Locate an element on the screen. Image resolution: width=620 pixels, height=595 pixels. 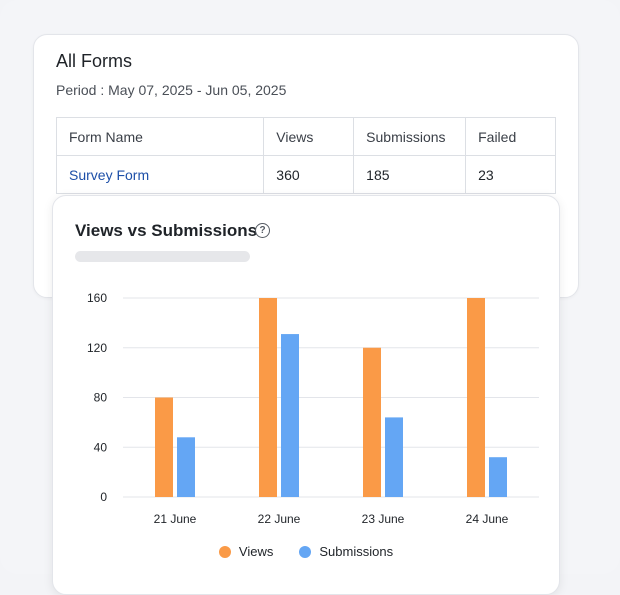
y-tick-label: 120 is located at coordinates (97, 348).